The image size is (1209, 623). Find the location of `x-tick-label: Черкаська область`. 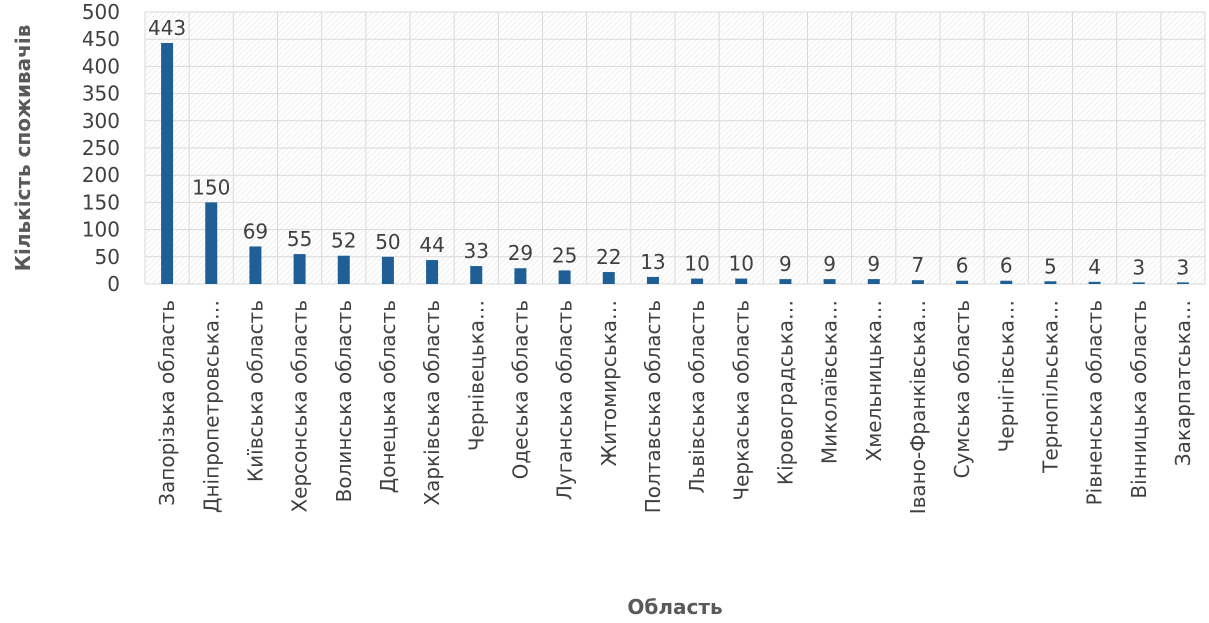

x-tick-label: Черкаська область is located at coordinates (741, 400).